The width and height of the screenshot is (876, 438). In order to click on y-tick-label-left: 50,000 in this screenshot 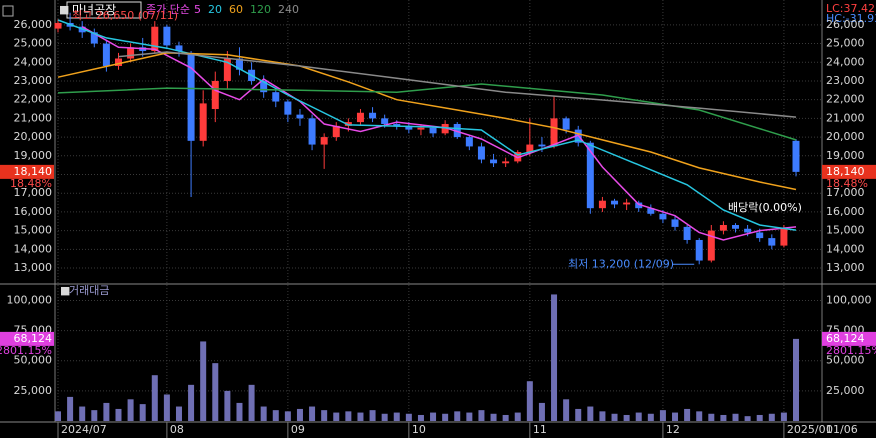, I will do `click(33, 360)`.